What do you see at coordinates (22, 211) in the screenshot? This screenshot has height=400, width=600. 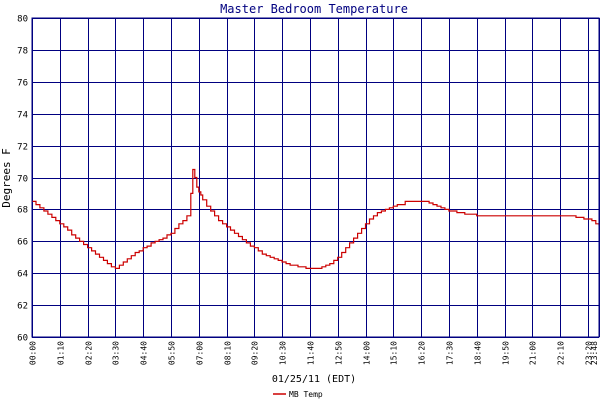 I see `y-tick-label-68: 68` at bounding box center [22, 211].